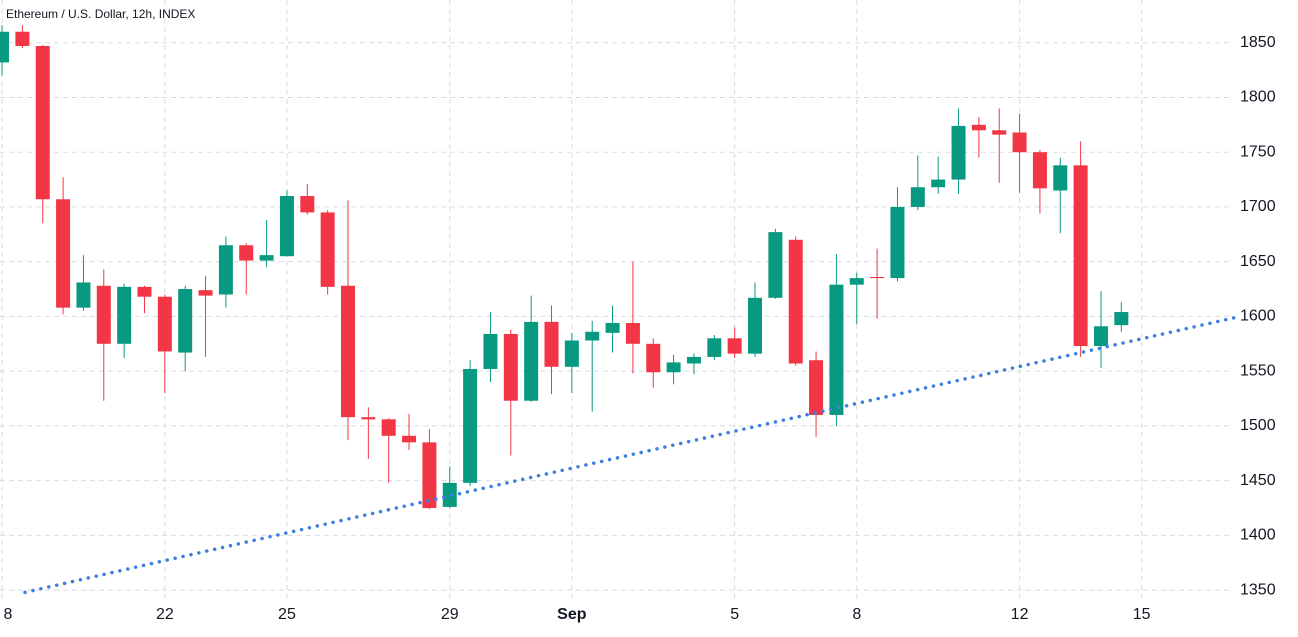  Describe the element at coordinates (1258, 370) in the screenshot. I see `y-tick-label: 1550` at that location.